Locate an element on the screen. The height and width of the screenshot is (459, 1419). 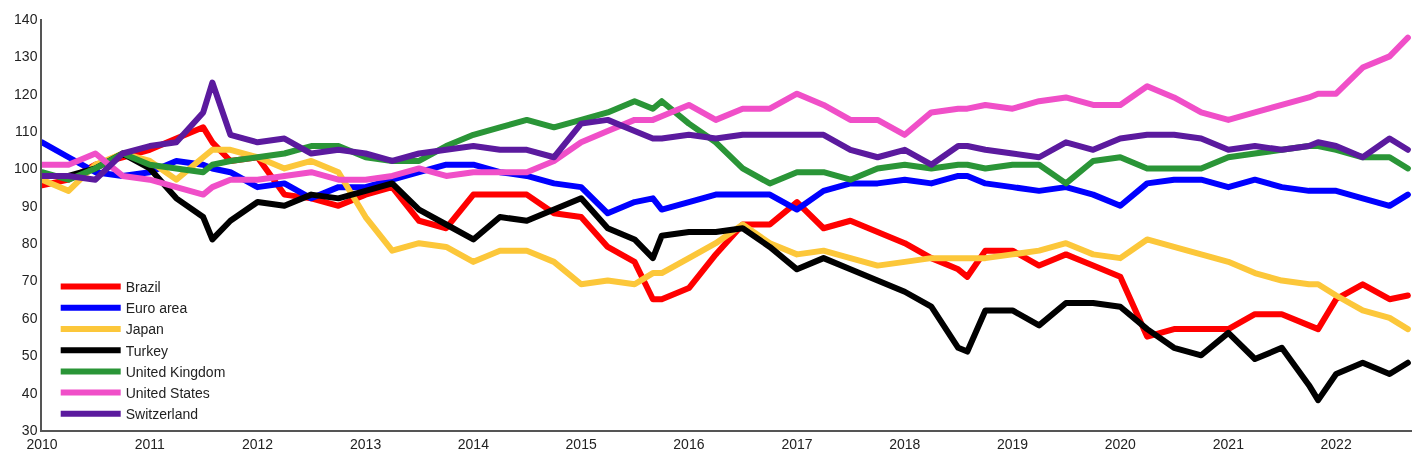
x-tick-label: 2016 is located at coordinates (689, 443).